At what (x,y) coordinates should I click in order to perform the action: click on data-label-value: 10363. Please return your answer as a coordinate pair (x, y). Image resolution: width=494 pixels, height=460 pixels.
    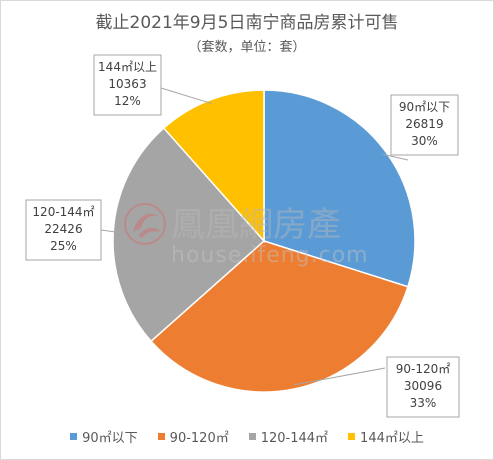
    Looking at the image, I should click on (127, 84).